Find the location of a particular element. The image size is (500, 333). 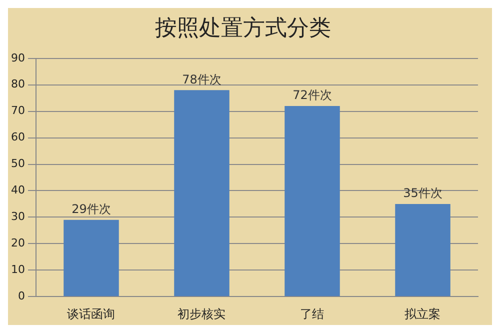

y-tick-label: 50 is located at coordinates (17, 163).